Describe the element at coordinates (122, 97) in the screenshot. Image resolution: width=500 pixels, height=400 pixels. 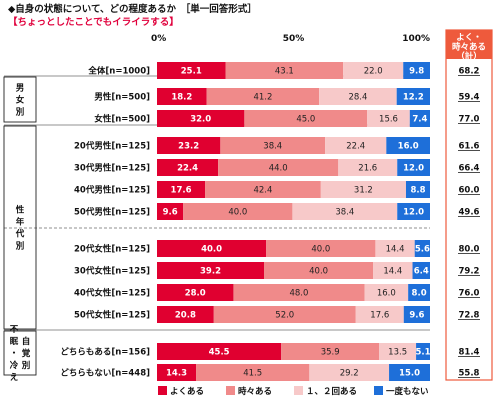
I see `row-label: 男性[n=500]` at that location.